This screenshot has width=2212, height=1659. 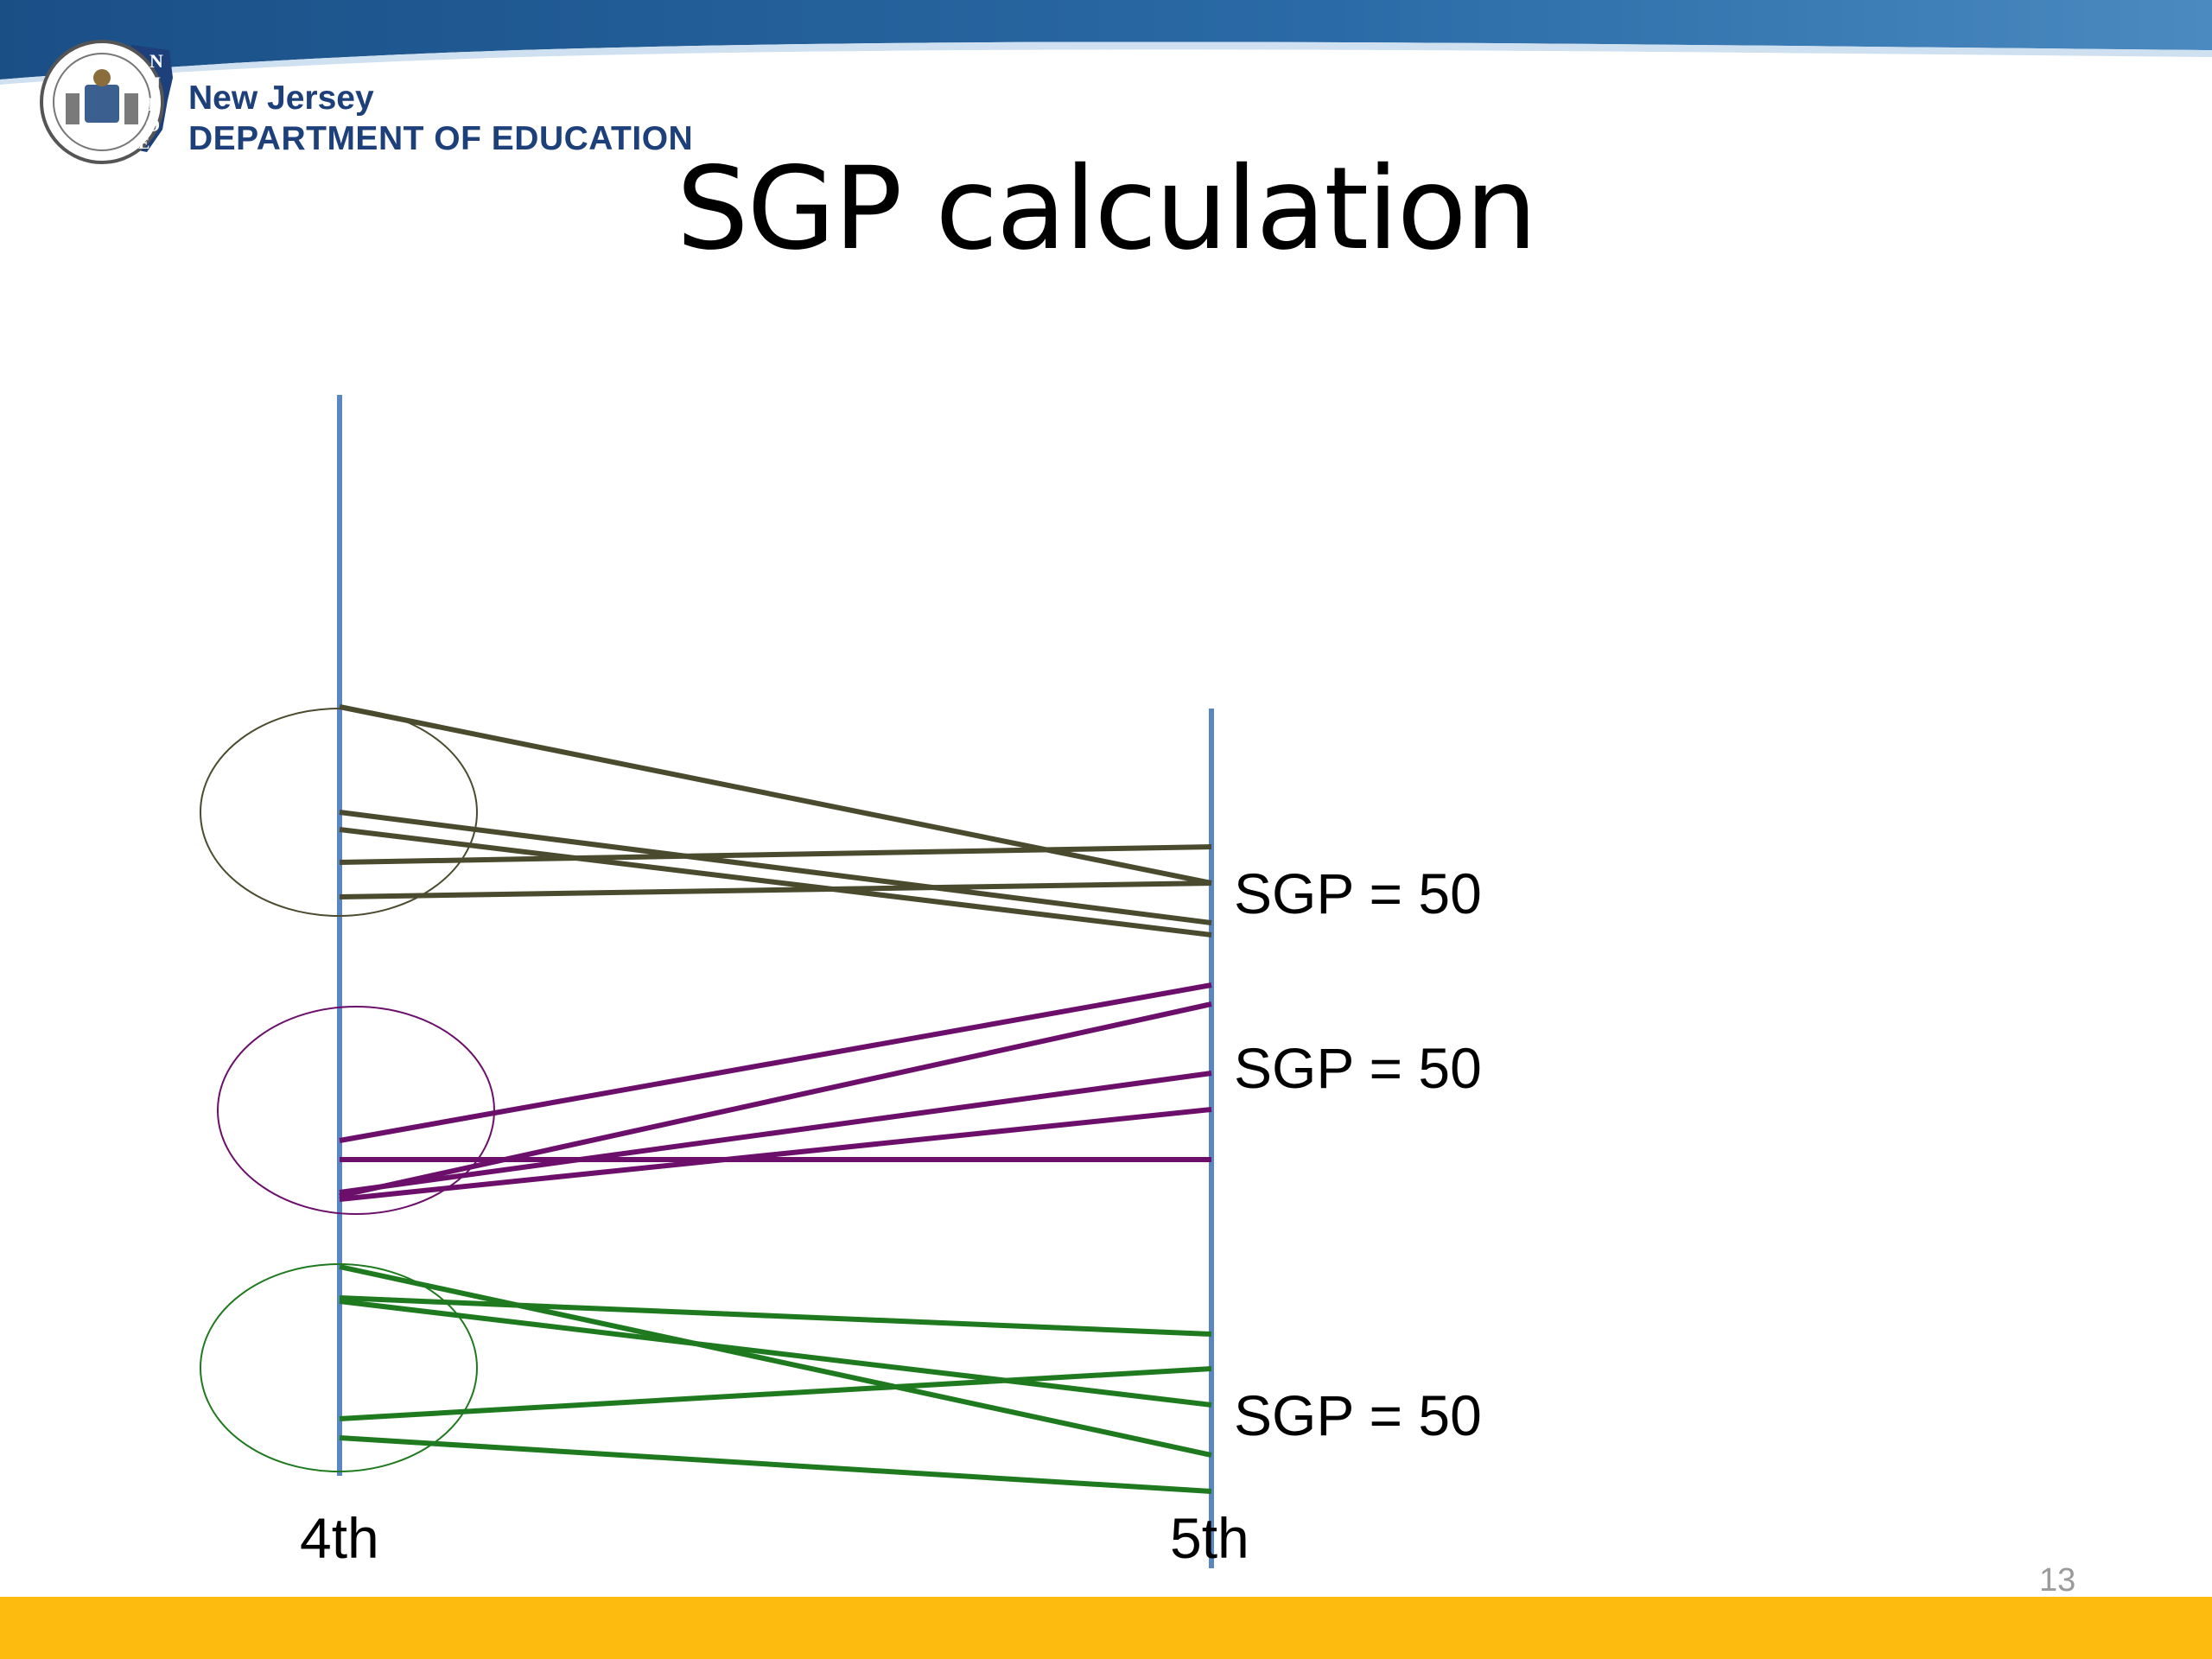 I want to click on group-1-ellipse, so click(x=339, y=812).